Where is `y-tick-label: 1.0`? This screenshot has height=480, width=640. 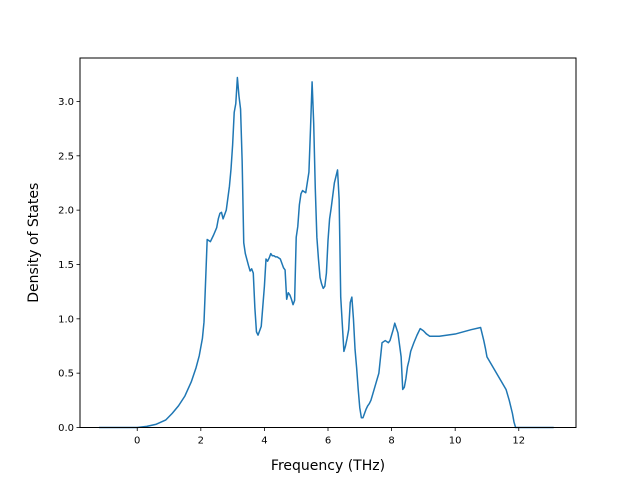
y-tick-label: 1.0 is located at coordinates (66, 319).